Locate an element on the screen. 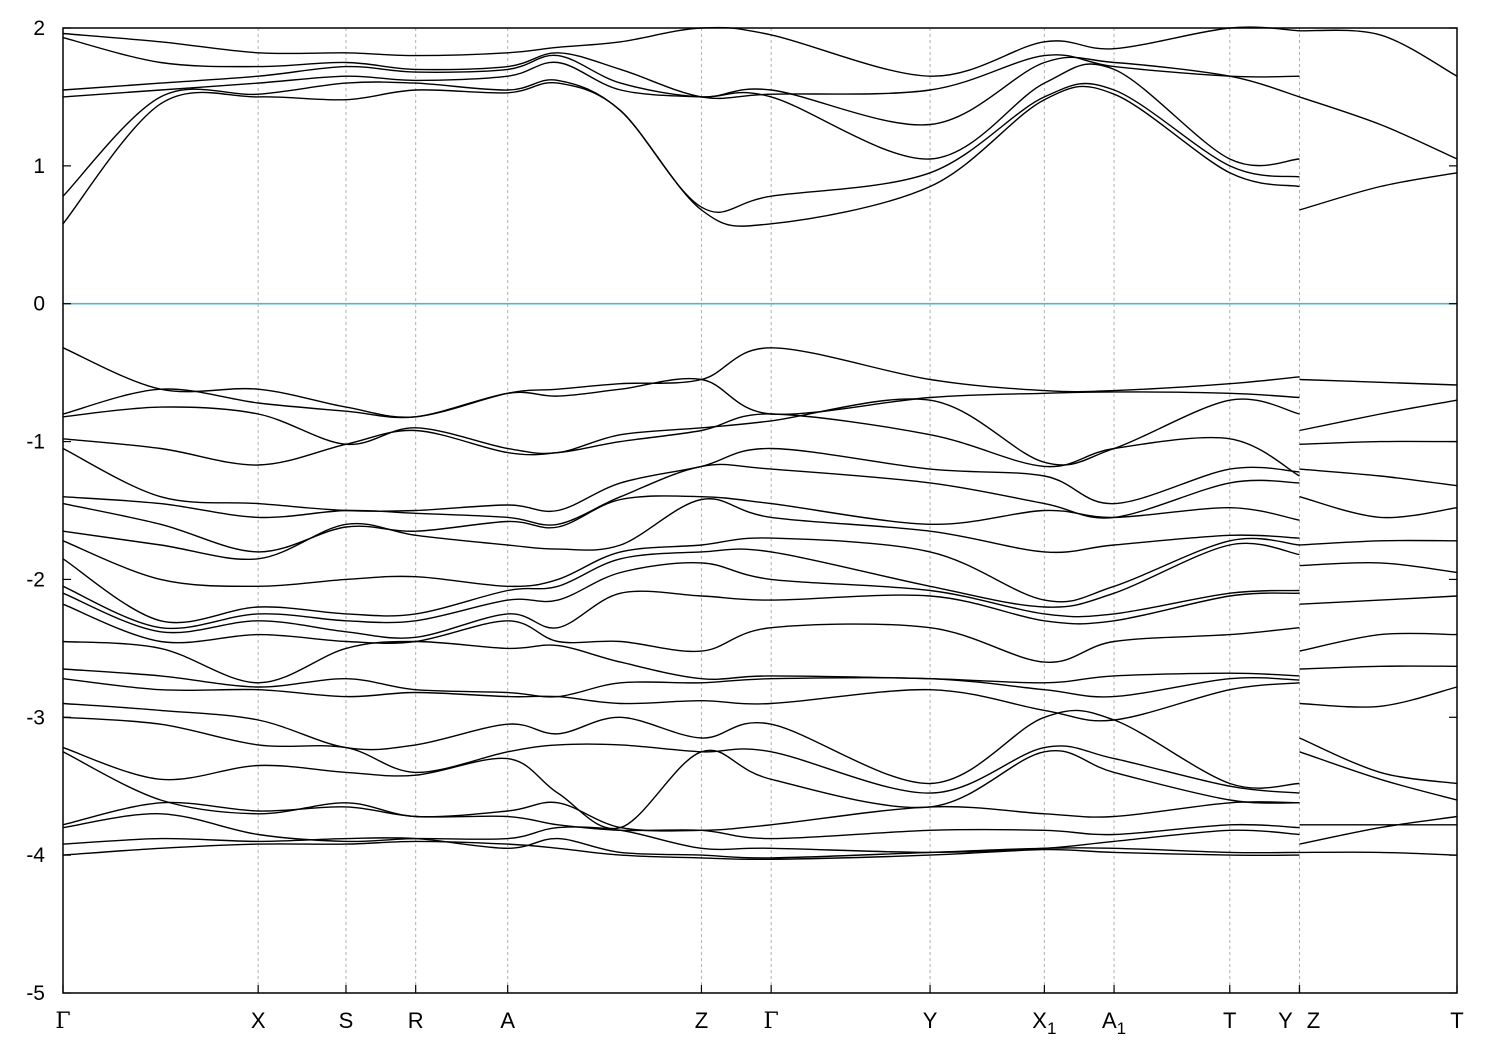  y-tick-label: -2 is located at coordinates (35, 579).